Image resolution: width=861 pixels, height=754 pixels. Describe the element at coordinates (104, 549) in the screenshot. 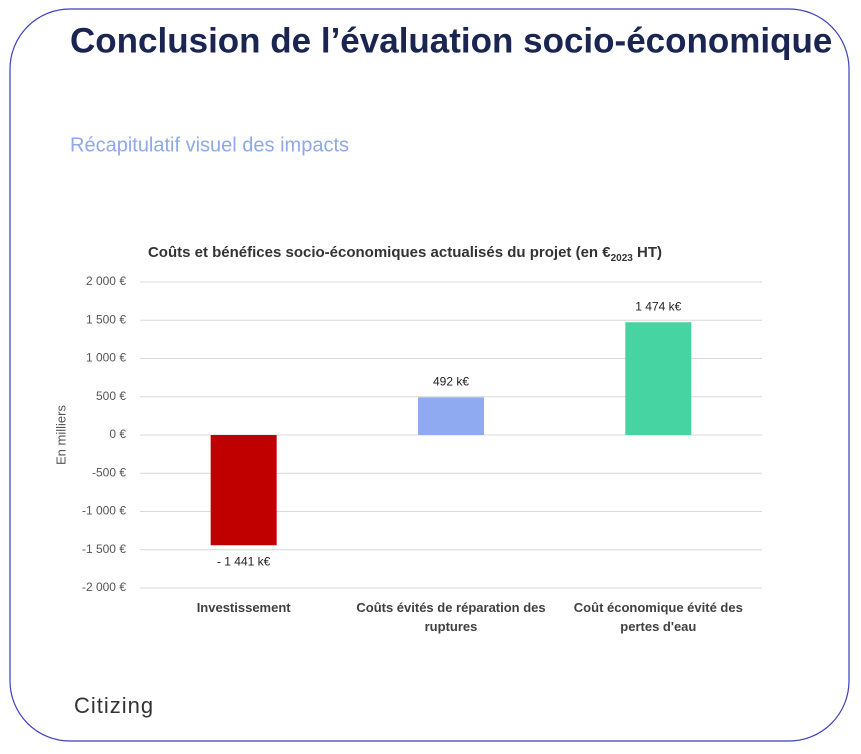

I see `y-tick-label: -1 500 €` at that location.